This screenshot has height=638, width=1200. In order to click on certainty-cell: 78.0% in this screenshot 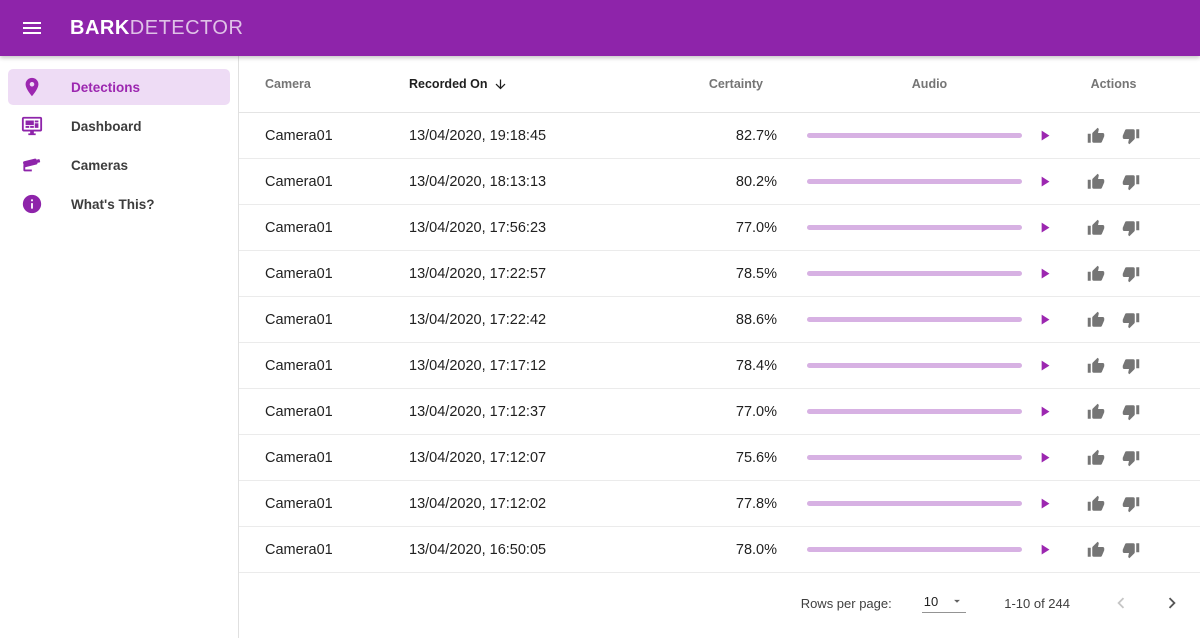, I will do `click(756, 549)`.